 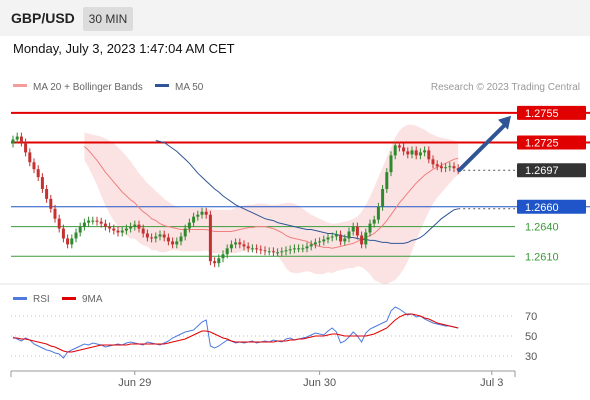 I want to click on x-tick-label-1: Jun 30, so click(x=319, y=383).